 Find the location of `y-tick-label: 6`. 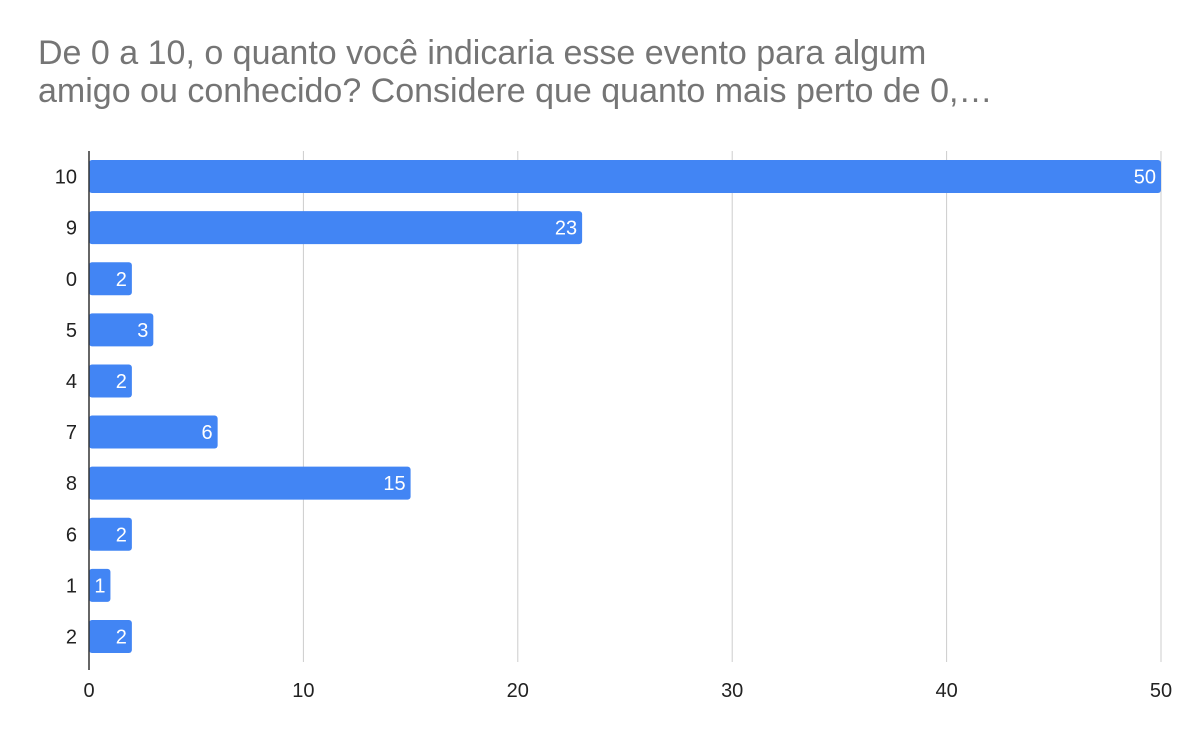

y-tick-label: 6 is located at coordinates (71, 535).